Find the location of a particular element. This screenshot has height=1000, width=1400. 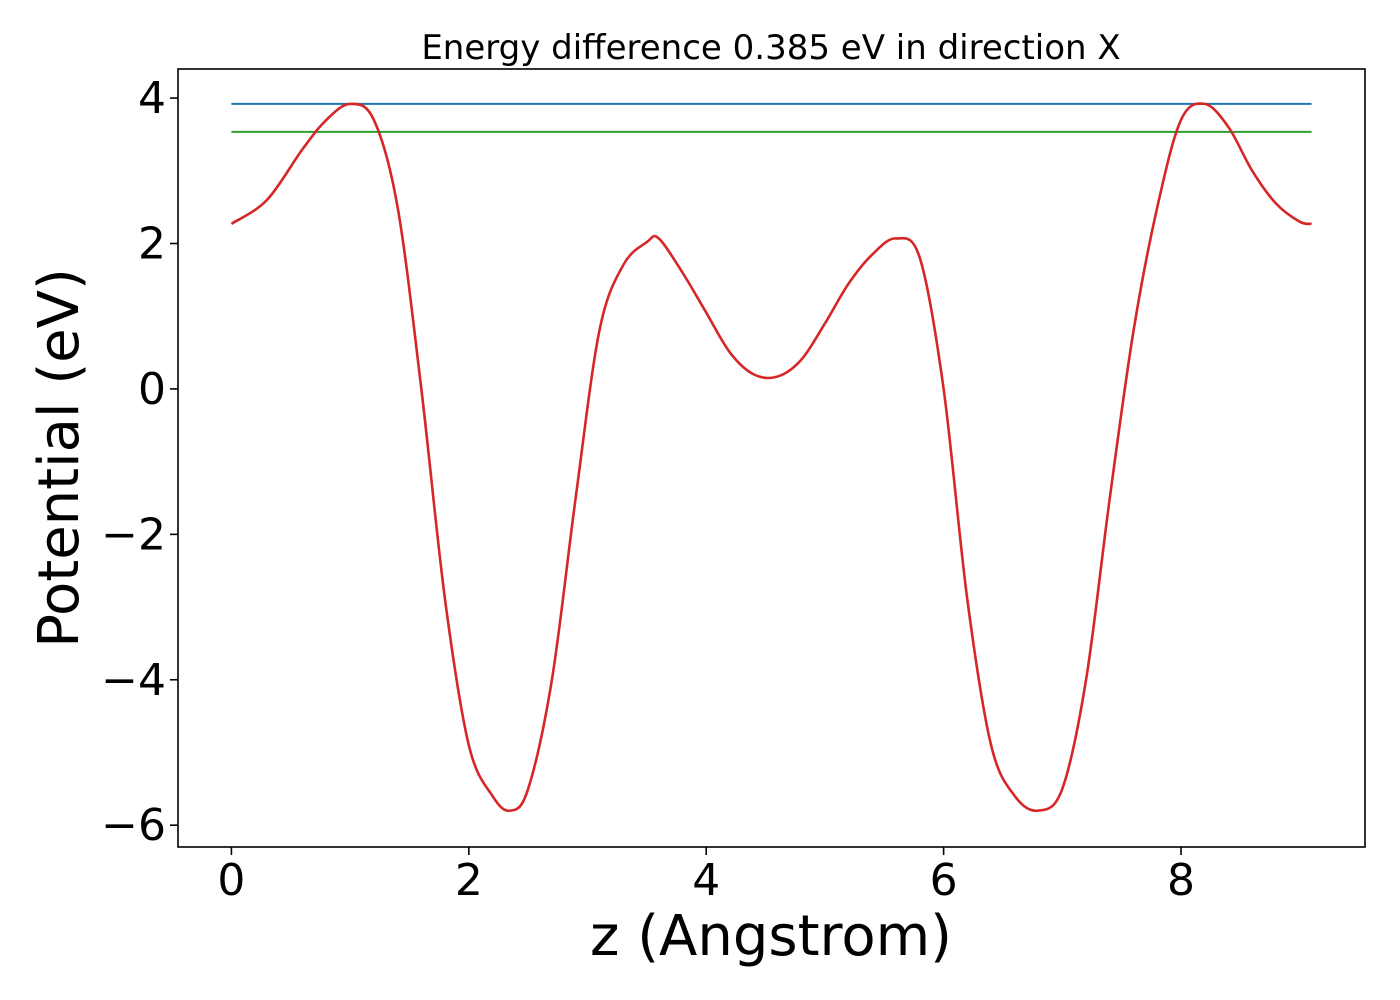

y-tick-label: −6 is located at coordinates (133, 825).